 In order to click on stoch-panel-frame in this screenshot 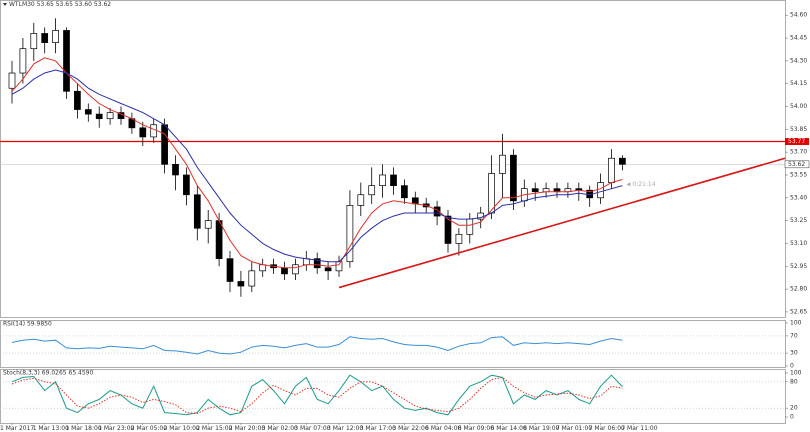, I will do `click(393, 396)`.